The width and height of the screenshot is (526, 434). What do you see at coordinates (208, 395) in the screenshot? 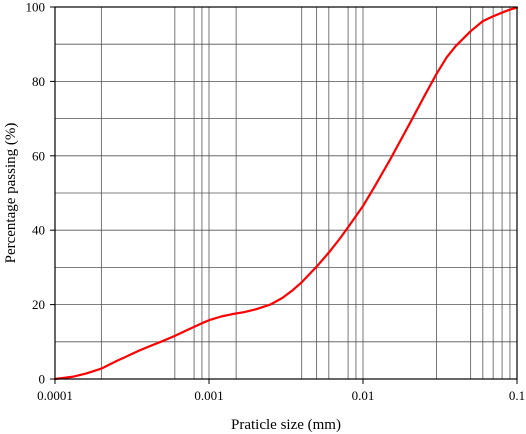
I see `x-tick-label: 0.001` at bounding box center [208, 395].